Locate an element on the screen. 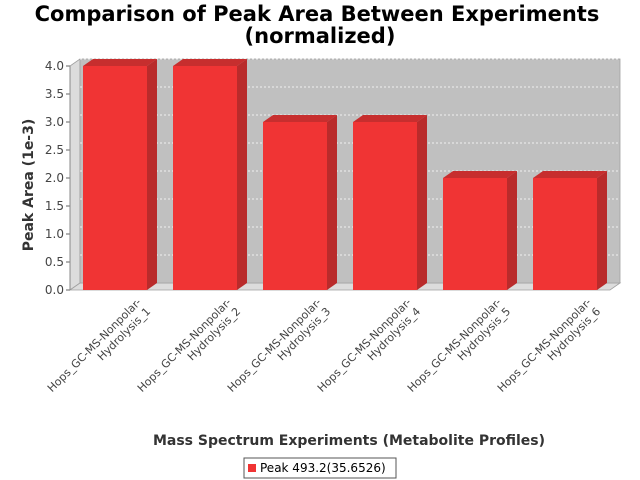  y-tick-label: 3.0 is located at coordinates (54, 122).